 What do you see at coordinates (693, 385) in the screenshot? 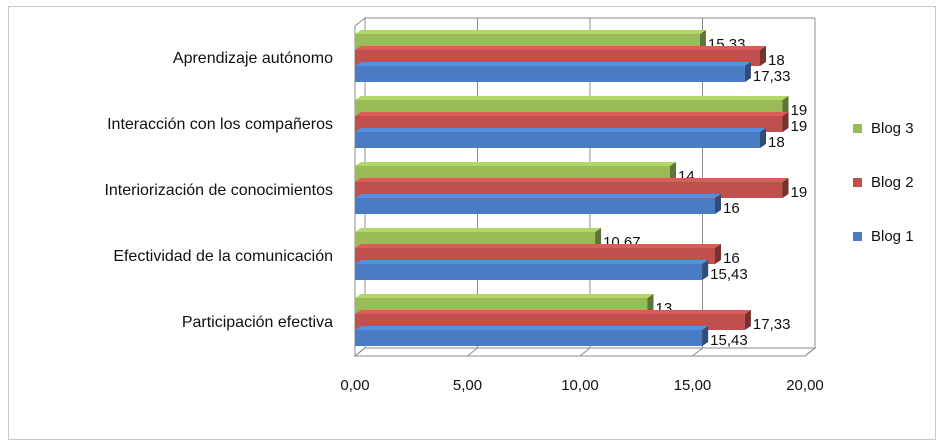
I see `x-tick-label: 15,00` at bounding box center [693, 385].